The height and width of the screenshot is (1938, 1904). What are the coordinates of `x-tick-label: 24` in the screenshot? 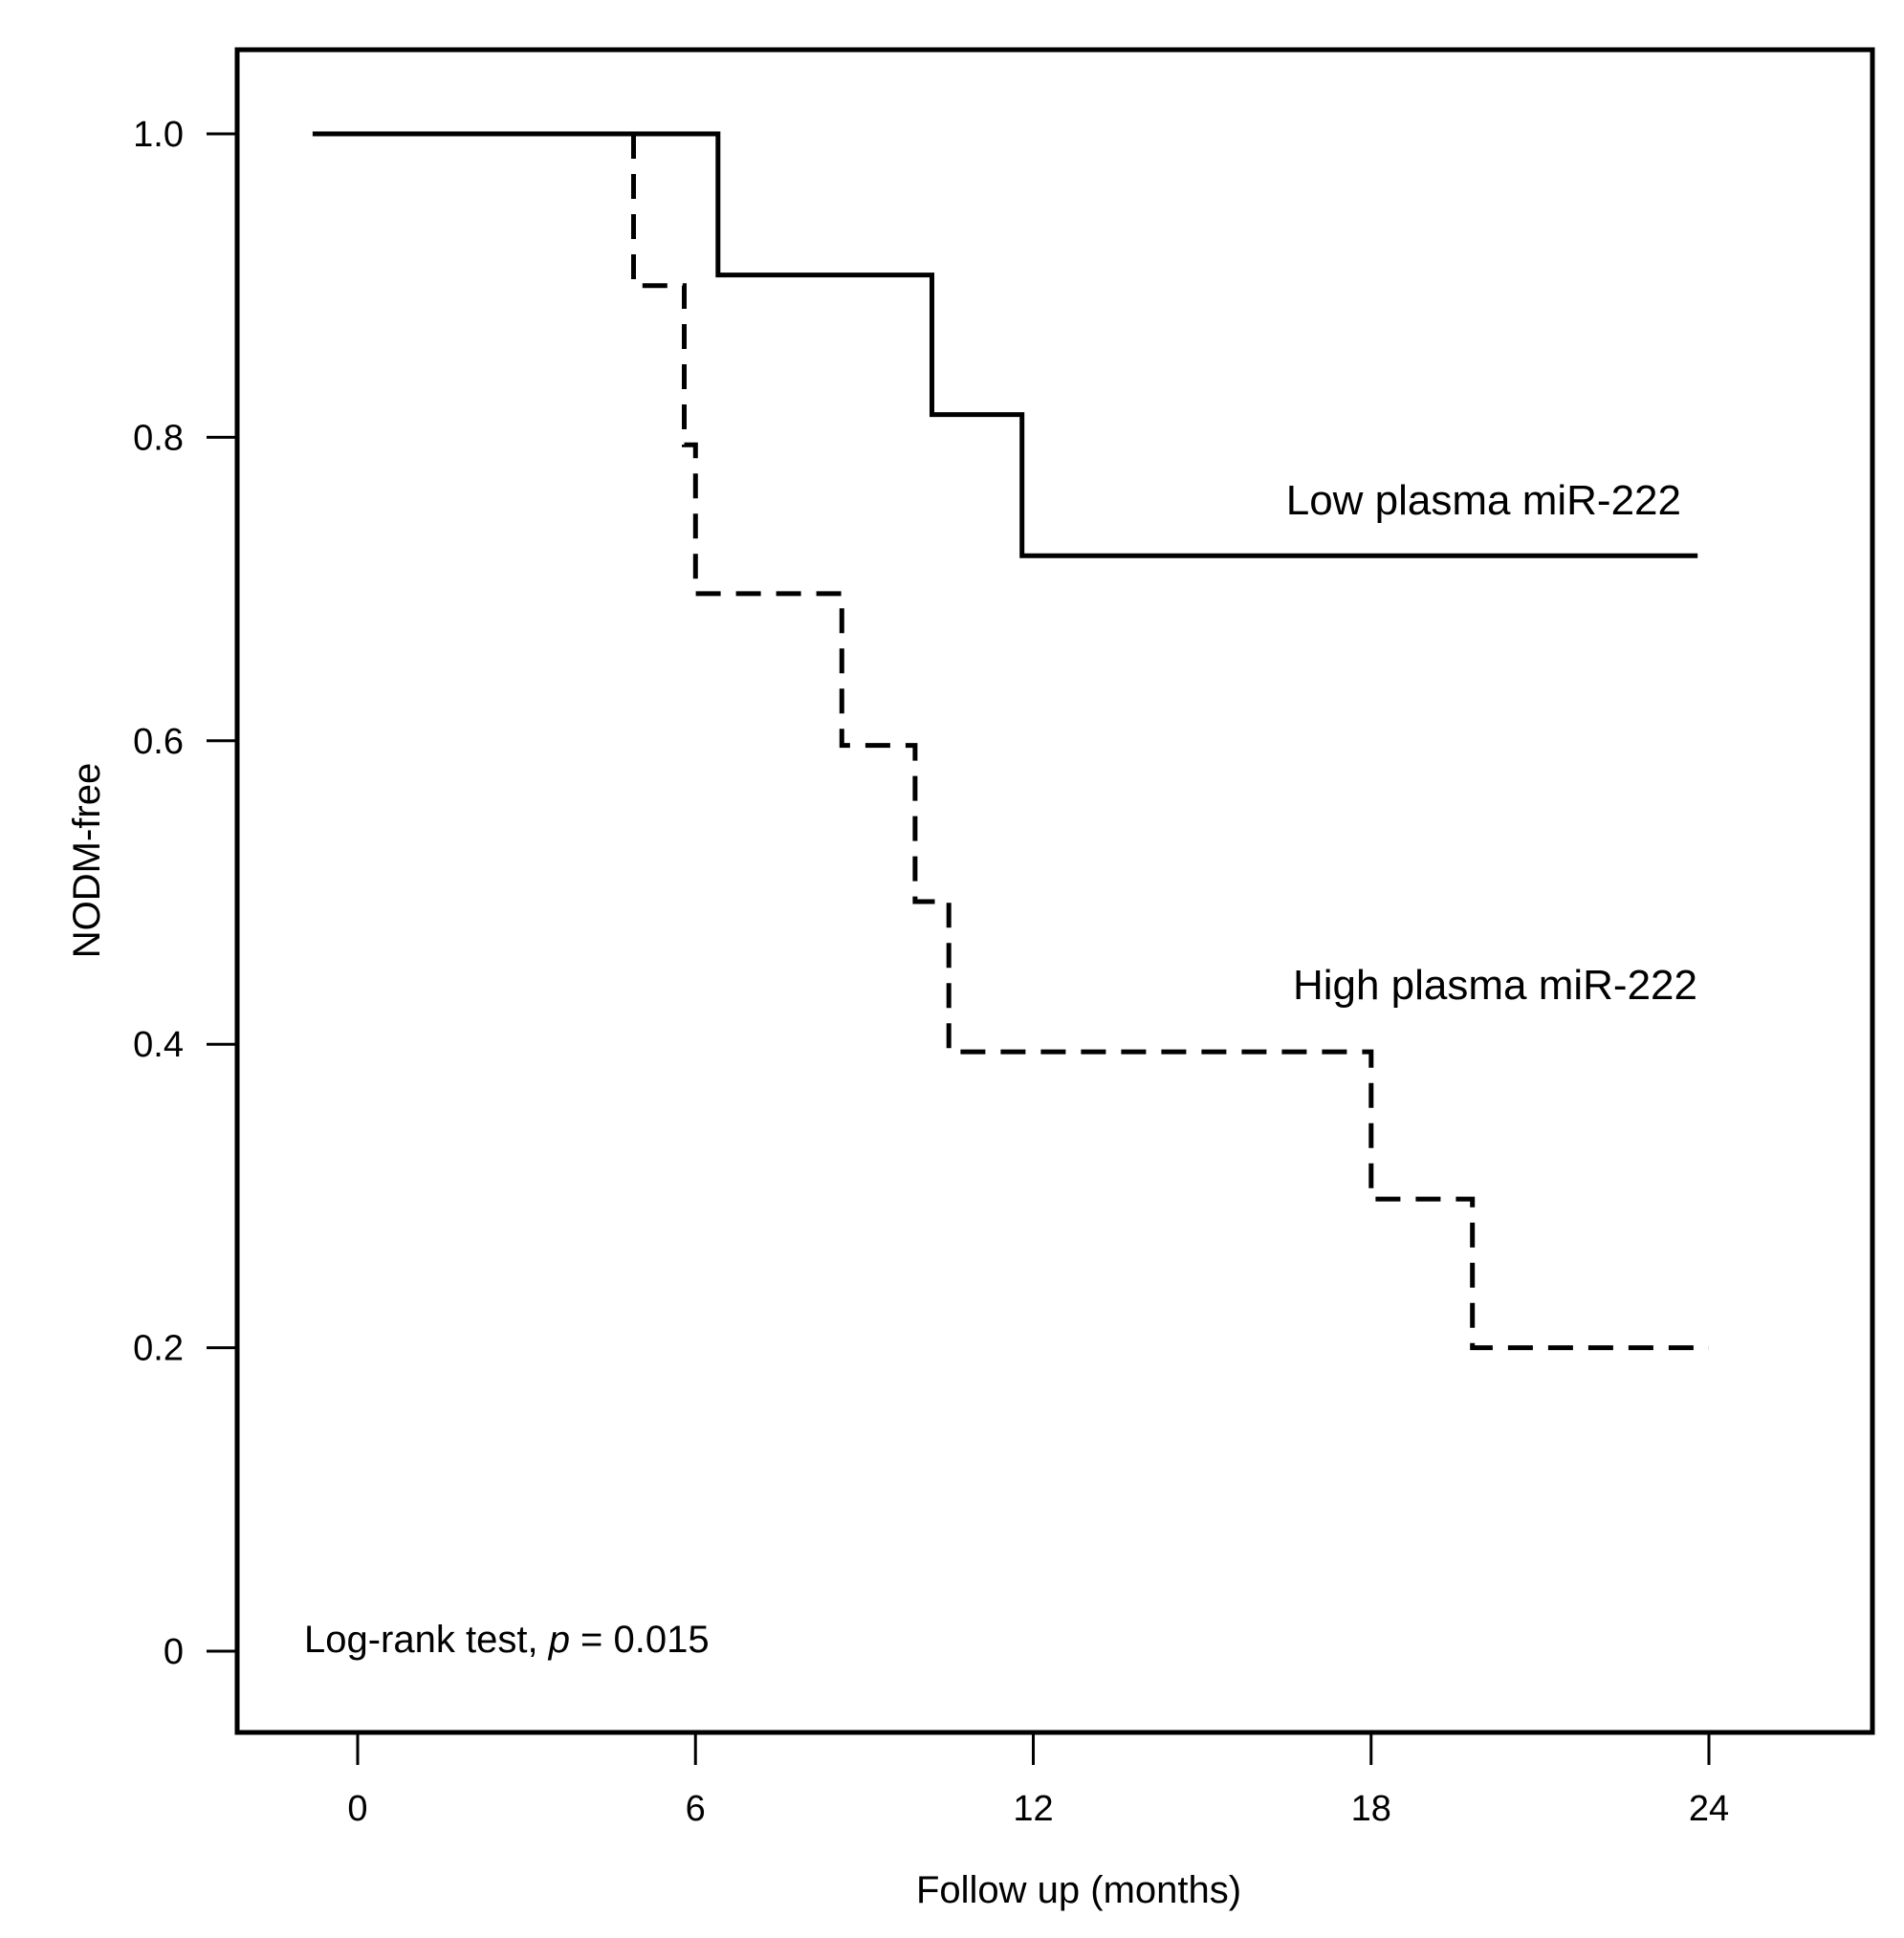 It's located at (1709, 1809).